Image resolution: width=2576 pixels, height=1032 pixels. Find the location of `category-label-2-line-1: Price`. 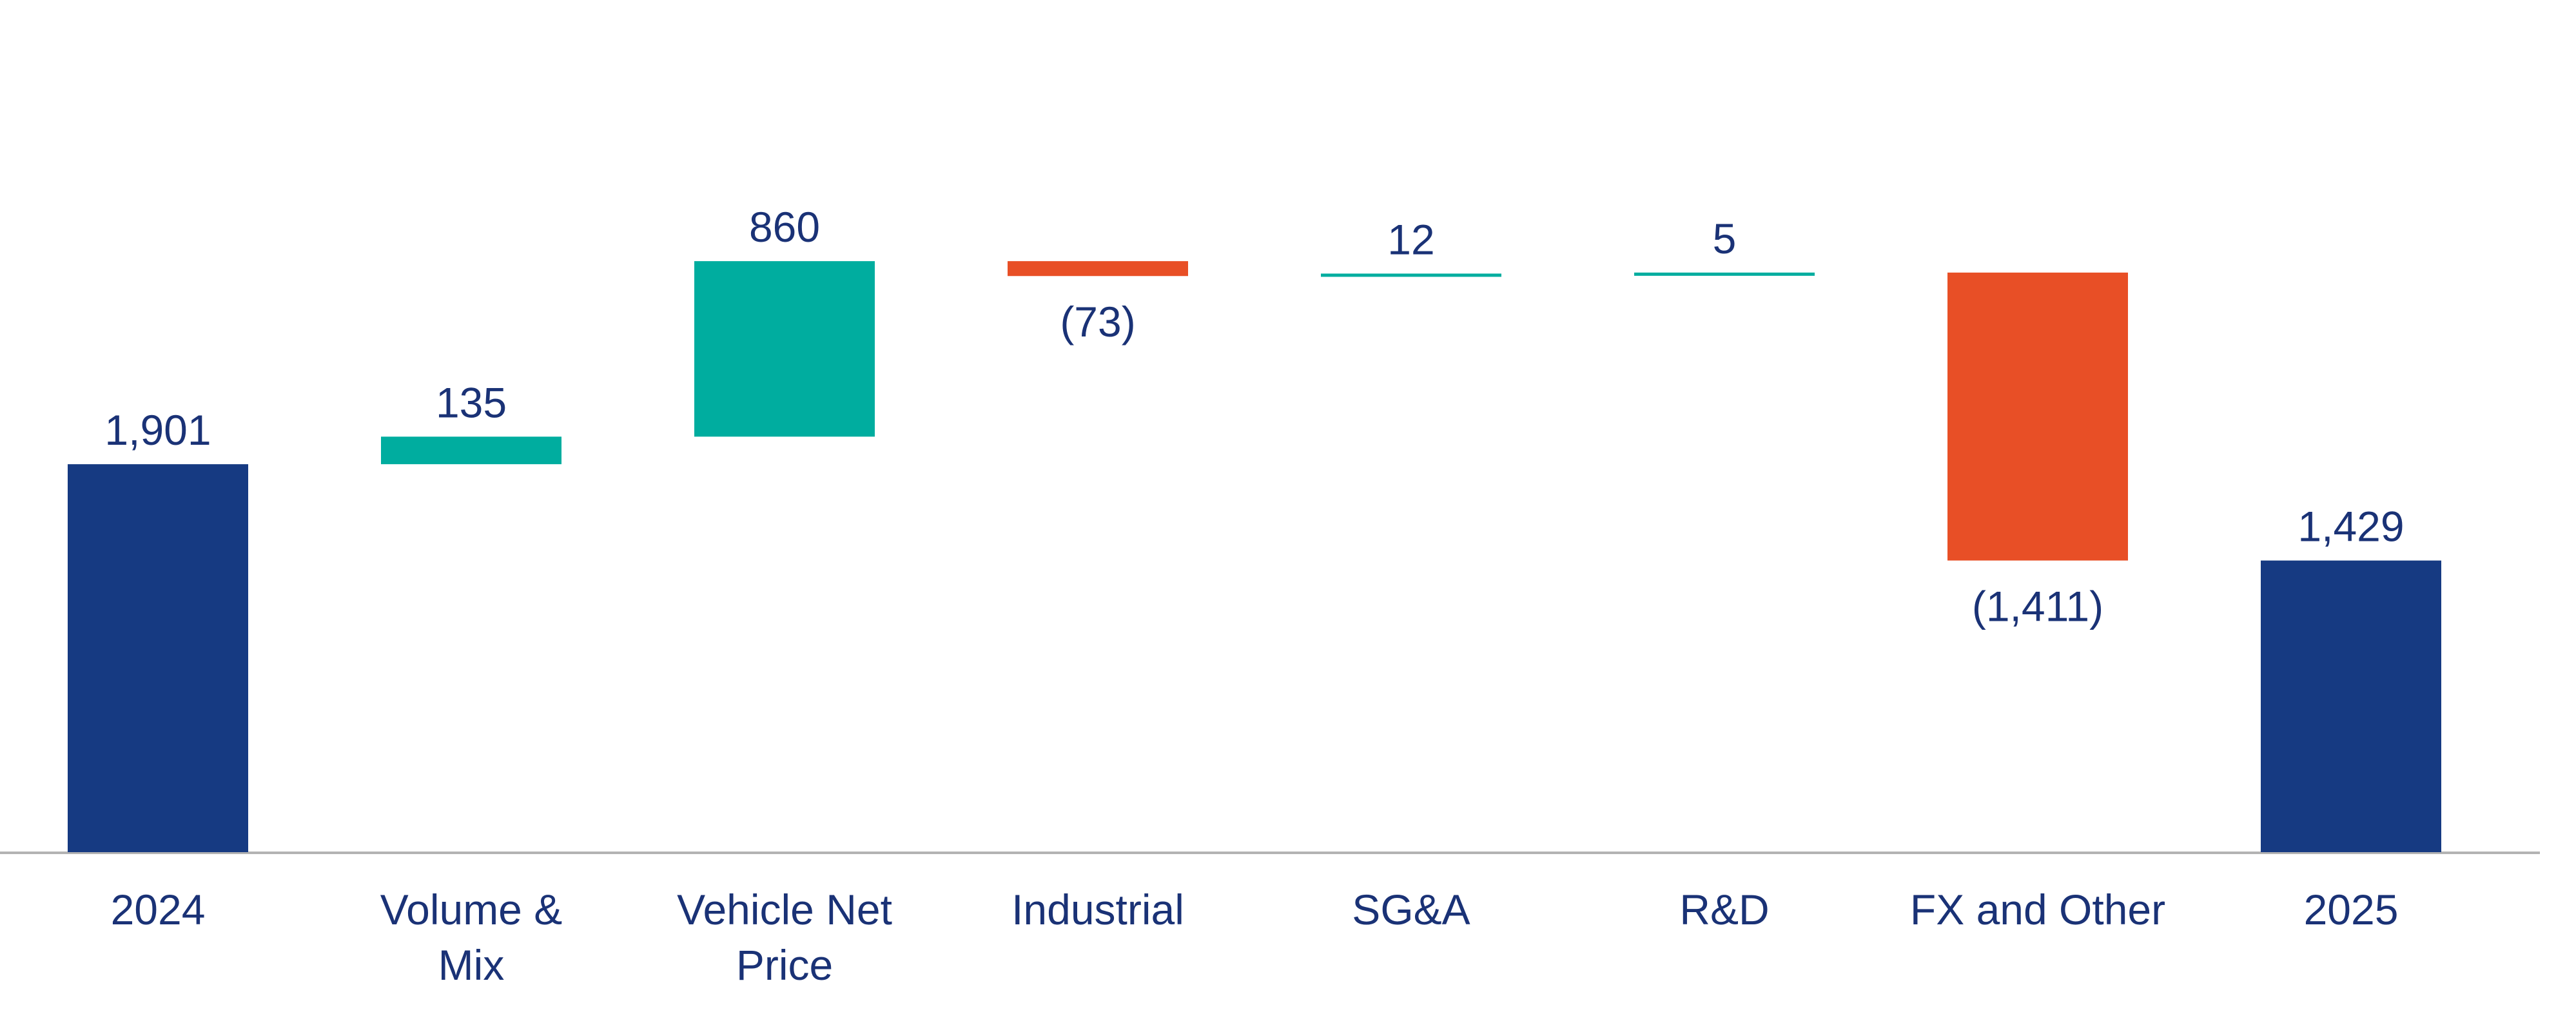

category-label-2-line-1: Price is located at coordinates (784, 965).